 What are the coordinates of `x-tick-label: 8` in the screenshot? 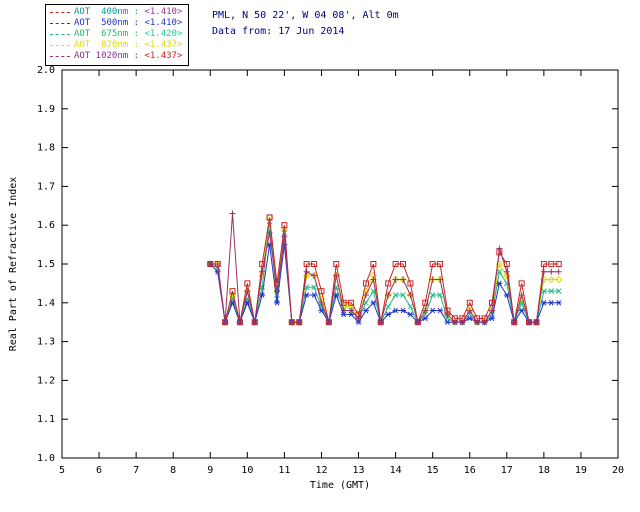 It's located at (173, 470).